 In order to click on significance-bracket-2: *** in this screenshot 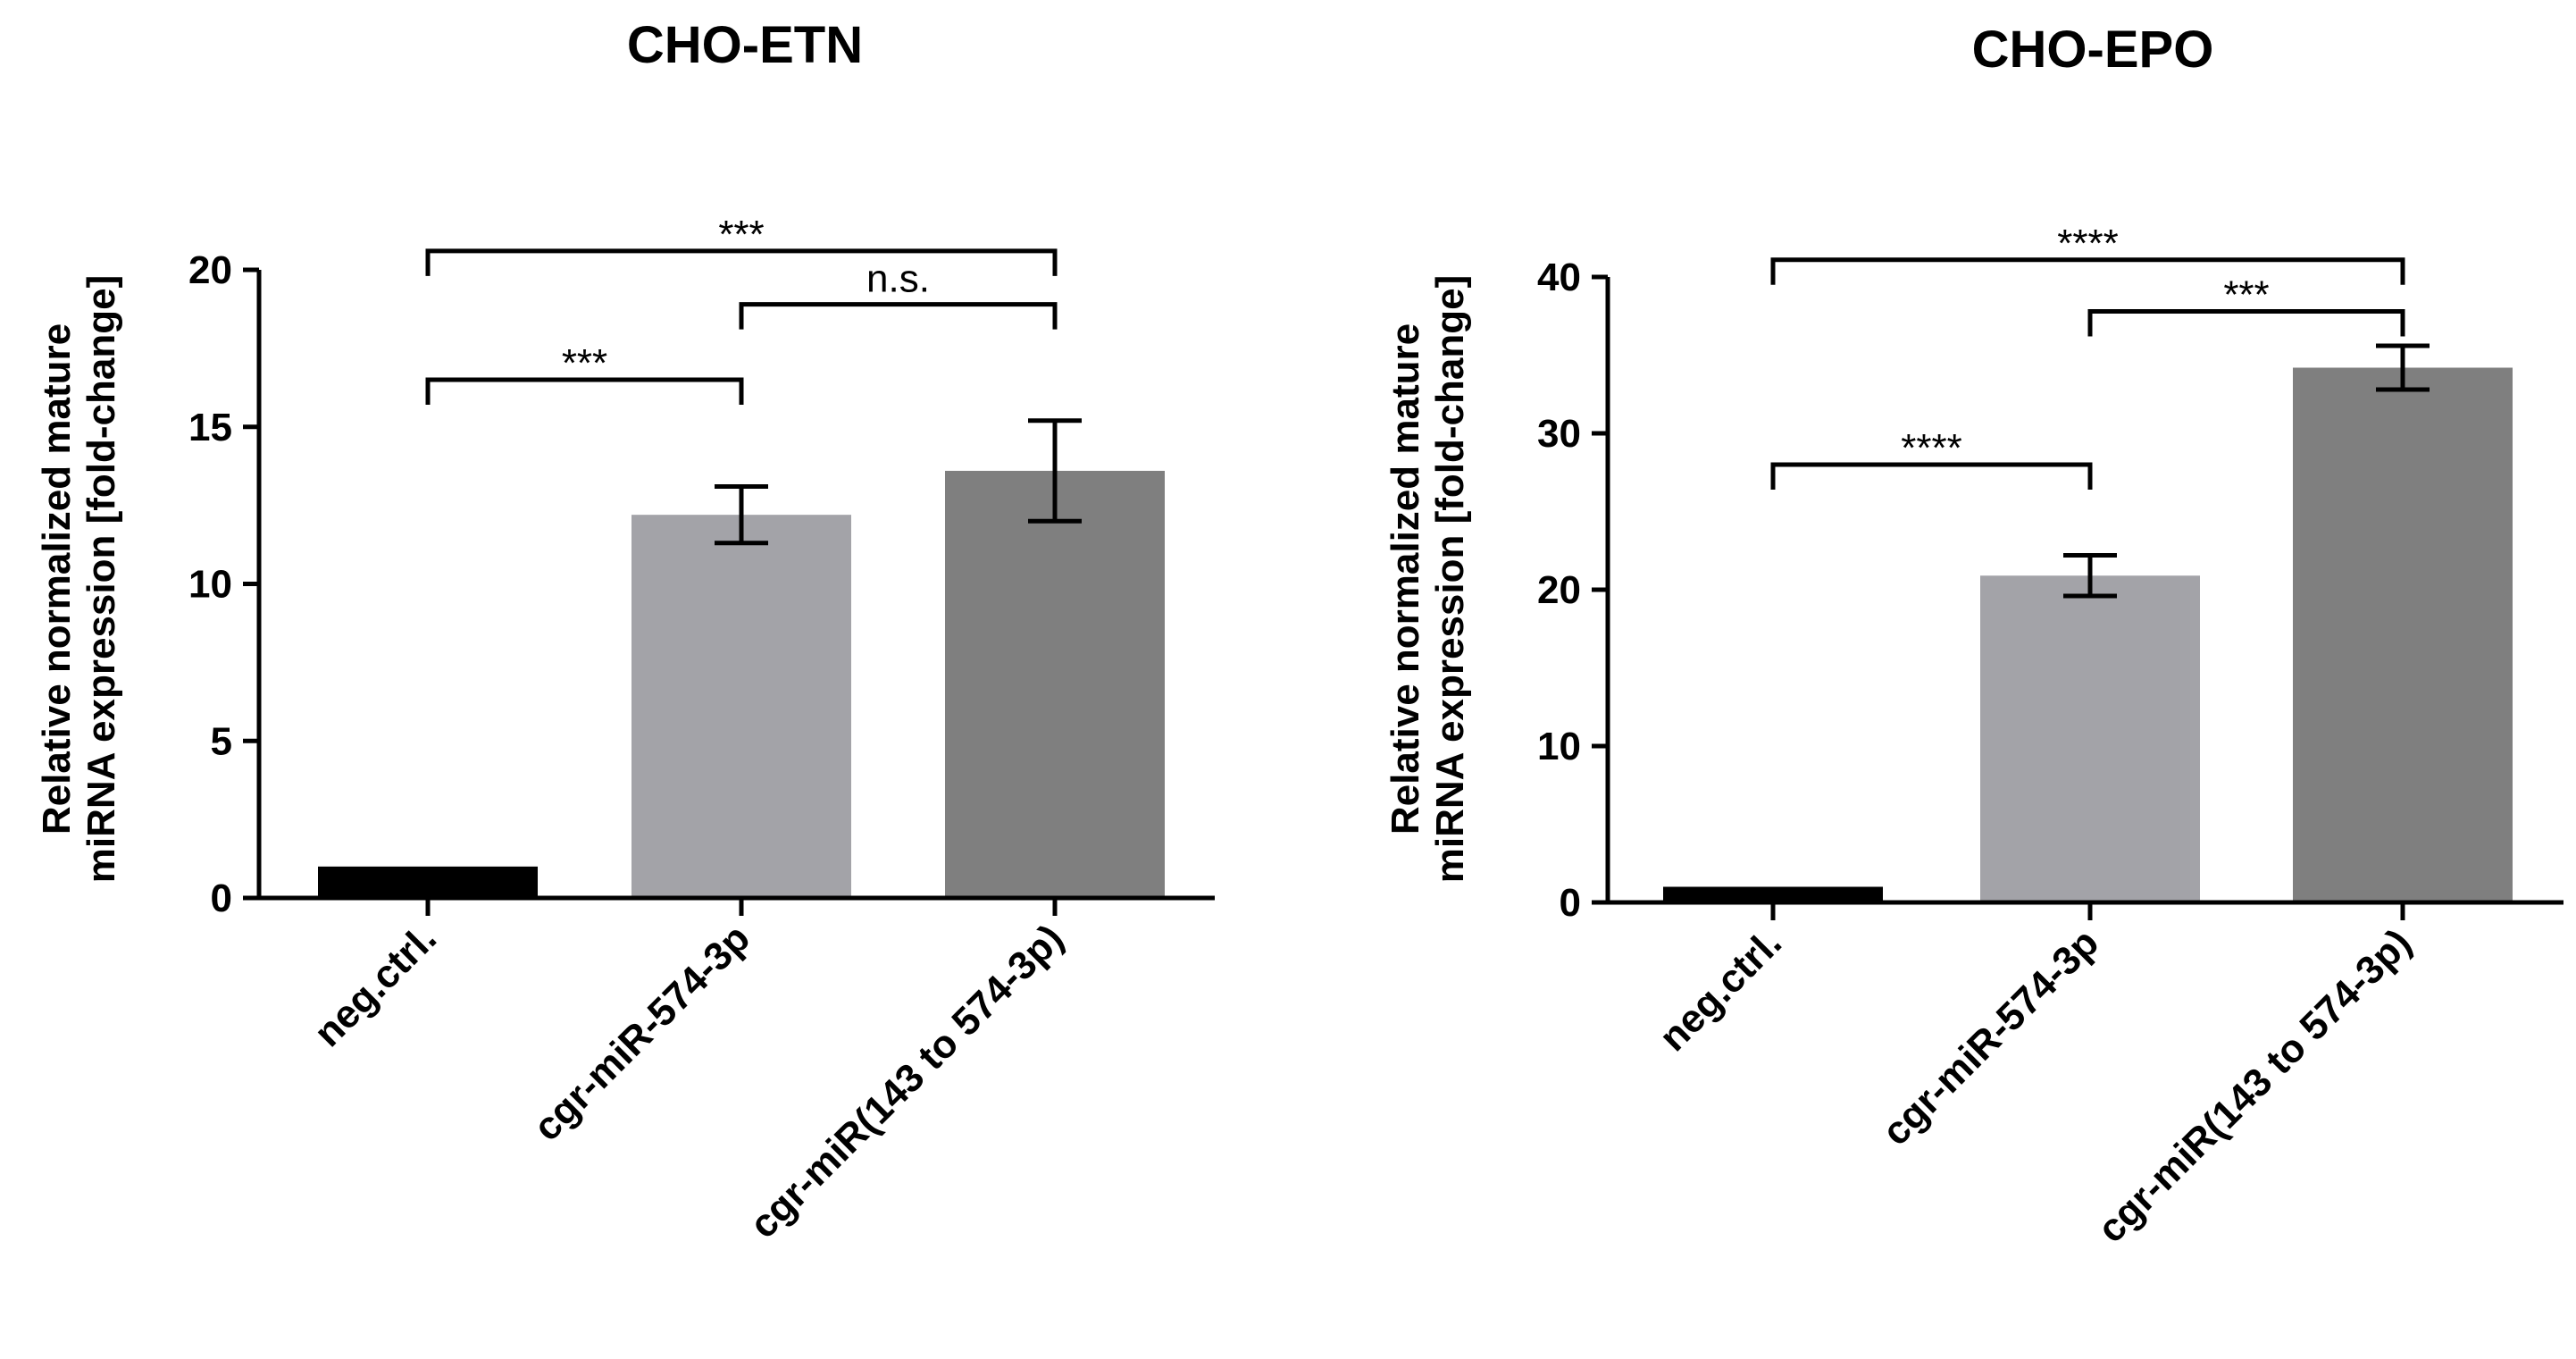, I will do `click(2246, 305)`.